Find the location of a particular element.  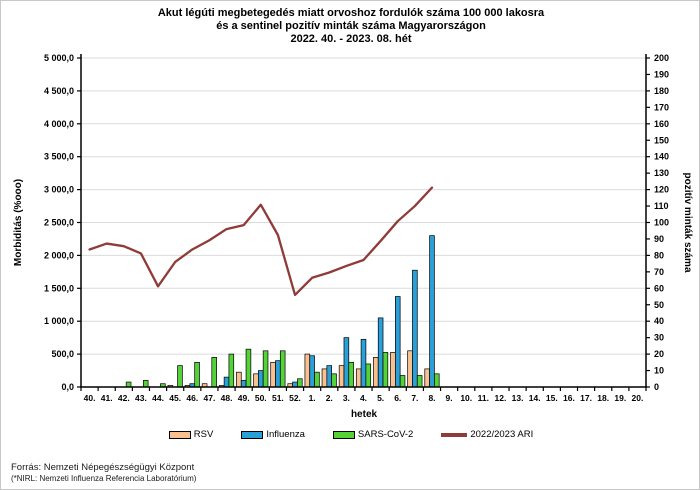

svg-text: 46. is located at coordinates (192, 398).